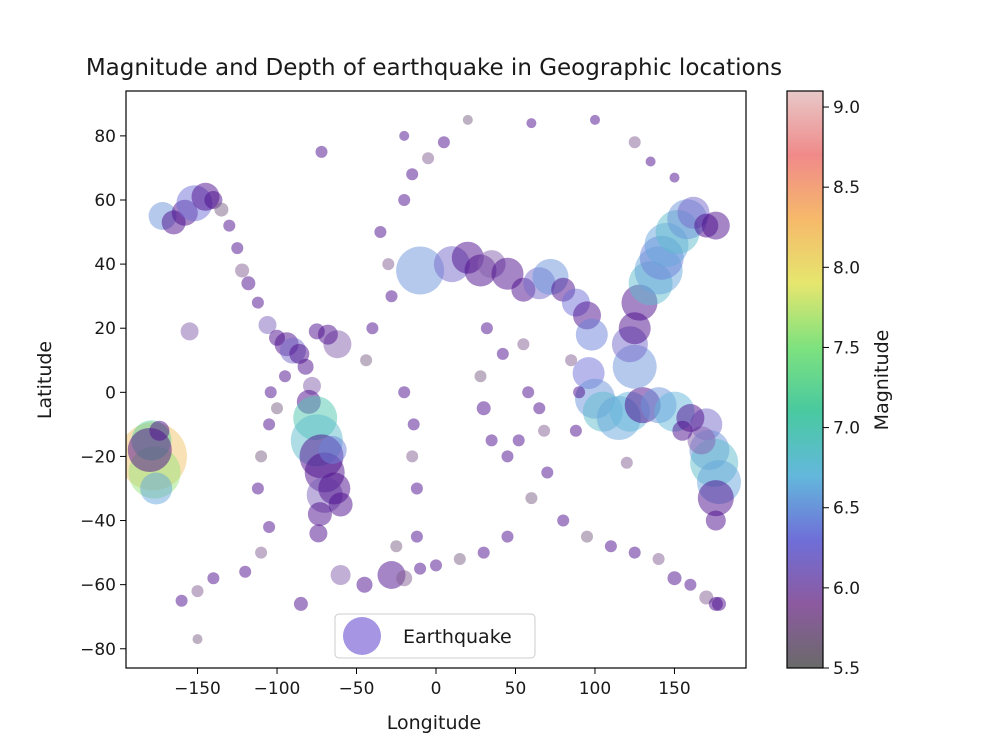 The height and width of the screenshot is (750, 1000). What do you see at coordinates (434, 723) in the screenshot?
I see `x-axis-label: Longitude` at bounding box center [434, 723].